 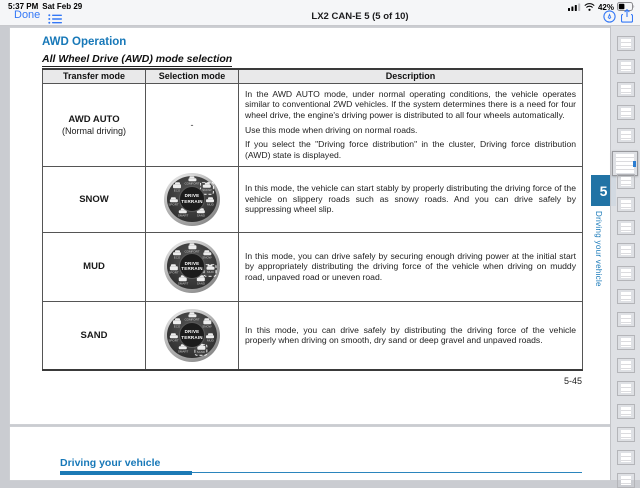 I want to click on battery-icon, so click(x=626, y=7).